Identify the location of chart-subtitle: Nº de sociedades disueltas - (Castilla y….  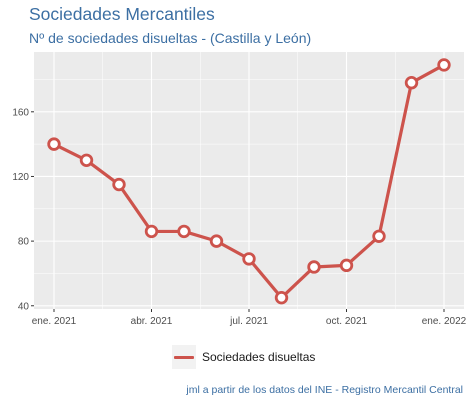
(170, 38).